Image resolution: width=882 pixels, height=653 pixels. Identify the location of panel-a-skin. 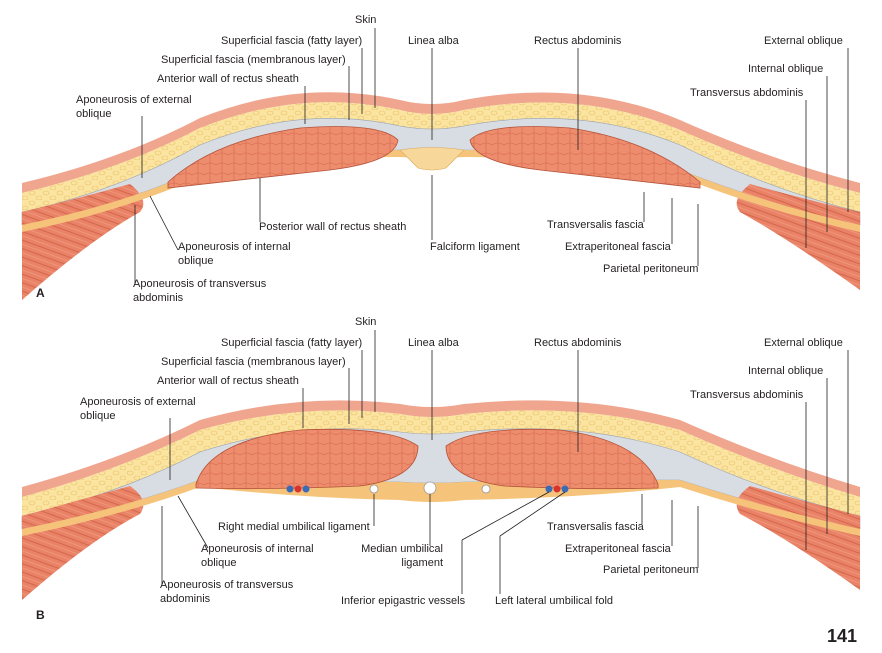
(441, 142).